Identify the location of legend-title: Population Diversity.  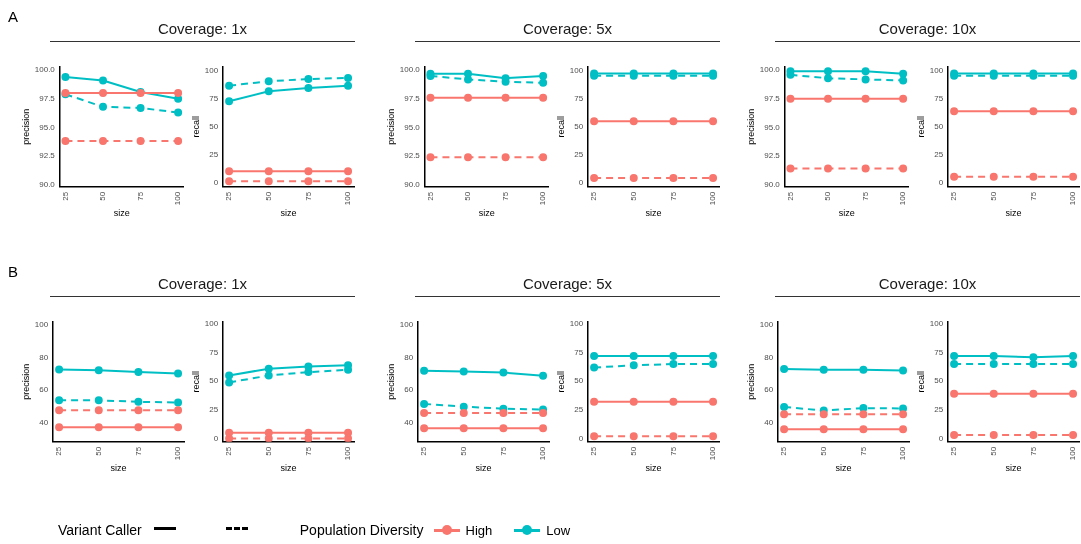
(361, 530).